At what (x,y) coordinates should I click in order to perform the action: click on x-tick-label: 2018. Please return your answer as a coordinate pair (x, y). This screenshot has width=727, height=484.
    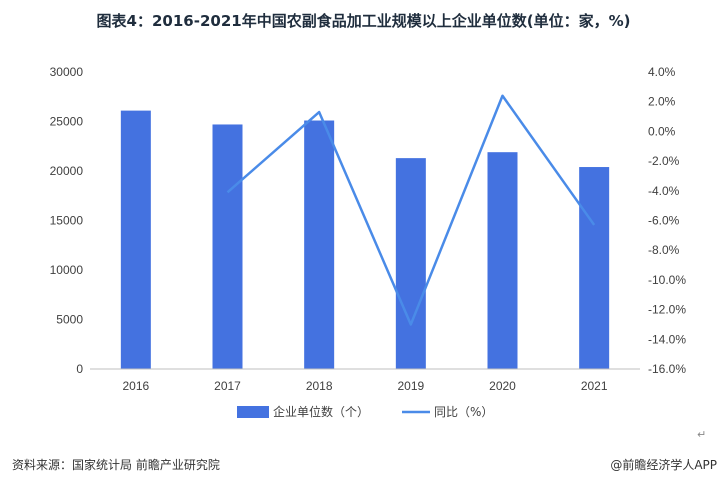
    Looking at the image, I should click on (319, 386).